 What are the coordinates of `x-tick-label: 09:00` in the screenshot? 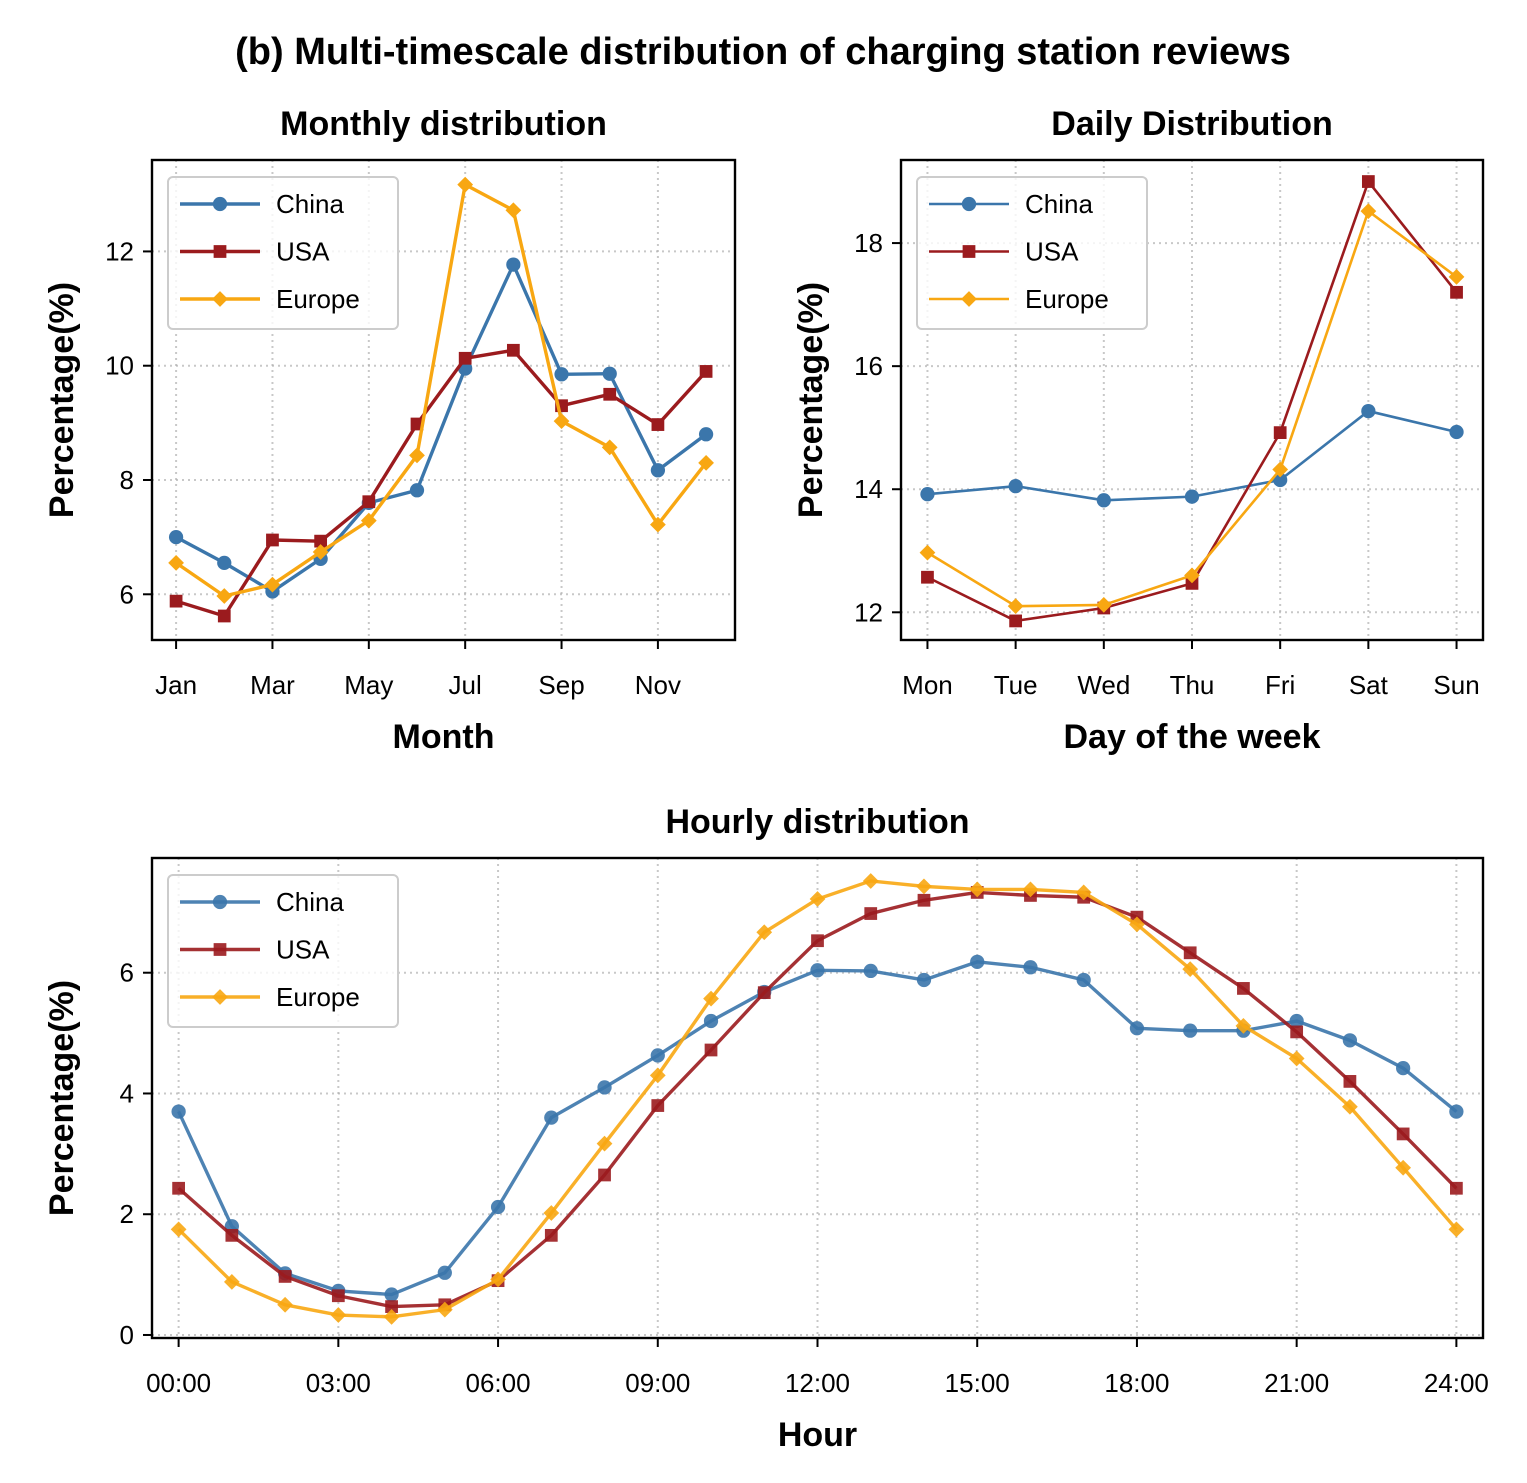 It's located at (657, 1383).